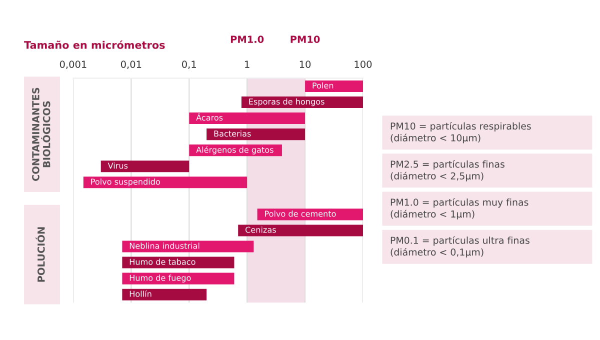 The height and width of the screenshot is (340, 600). What do you see at coordinates (305, 39) in the screenshot?
I see `text: PM10` at bounding box center [305, 39].